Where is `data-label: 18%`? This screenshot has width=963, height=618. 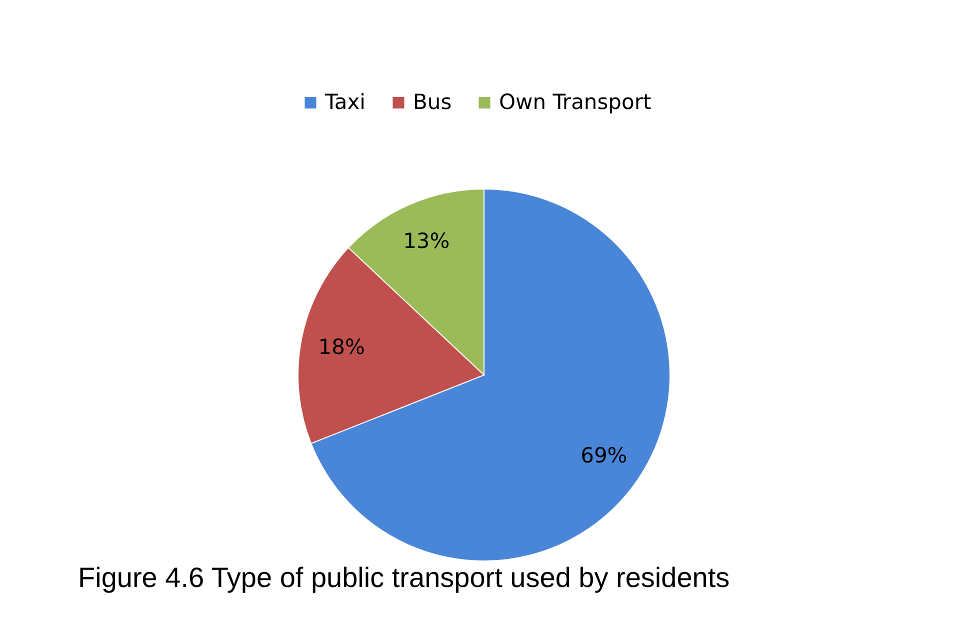
data-label: 18% is located at coordinates (341, 346).